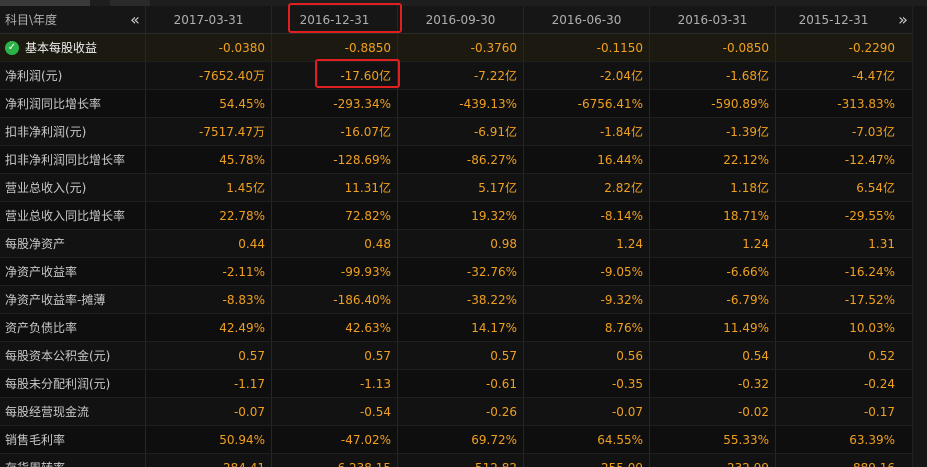  I want to click on period-header: 2015-12-31 », so click(844, 19).